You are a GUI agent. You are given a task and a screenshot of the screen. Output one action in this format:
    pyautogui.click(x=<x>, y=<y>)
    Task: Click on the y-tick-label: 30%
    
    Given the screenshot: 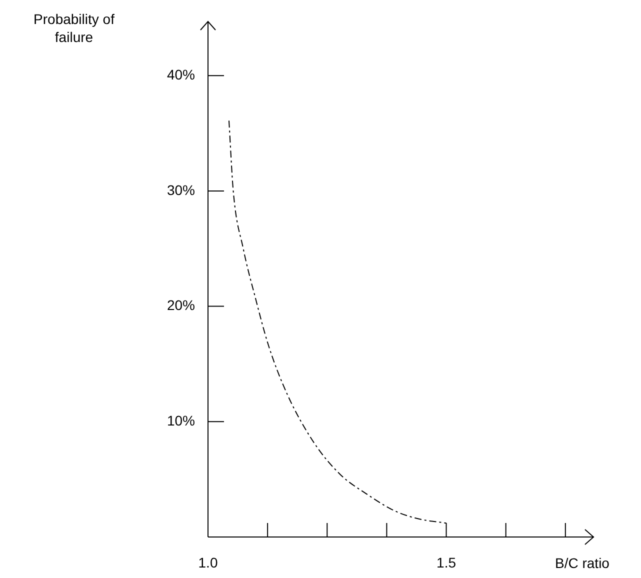 What is the action you would take?
    pyautogui.click(x=180, y=190)
    